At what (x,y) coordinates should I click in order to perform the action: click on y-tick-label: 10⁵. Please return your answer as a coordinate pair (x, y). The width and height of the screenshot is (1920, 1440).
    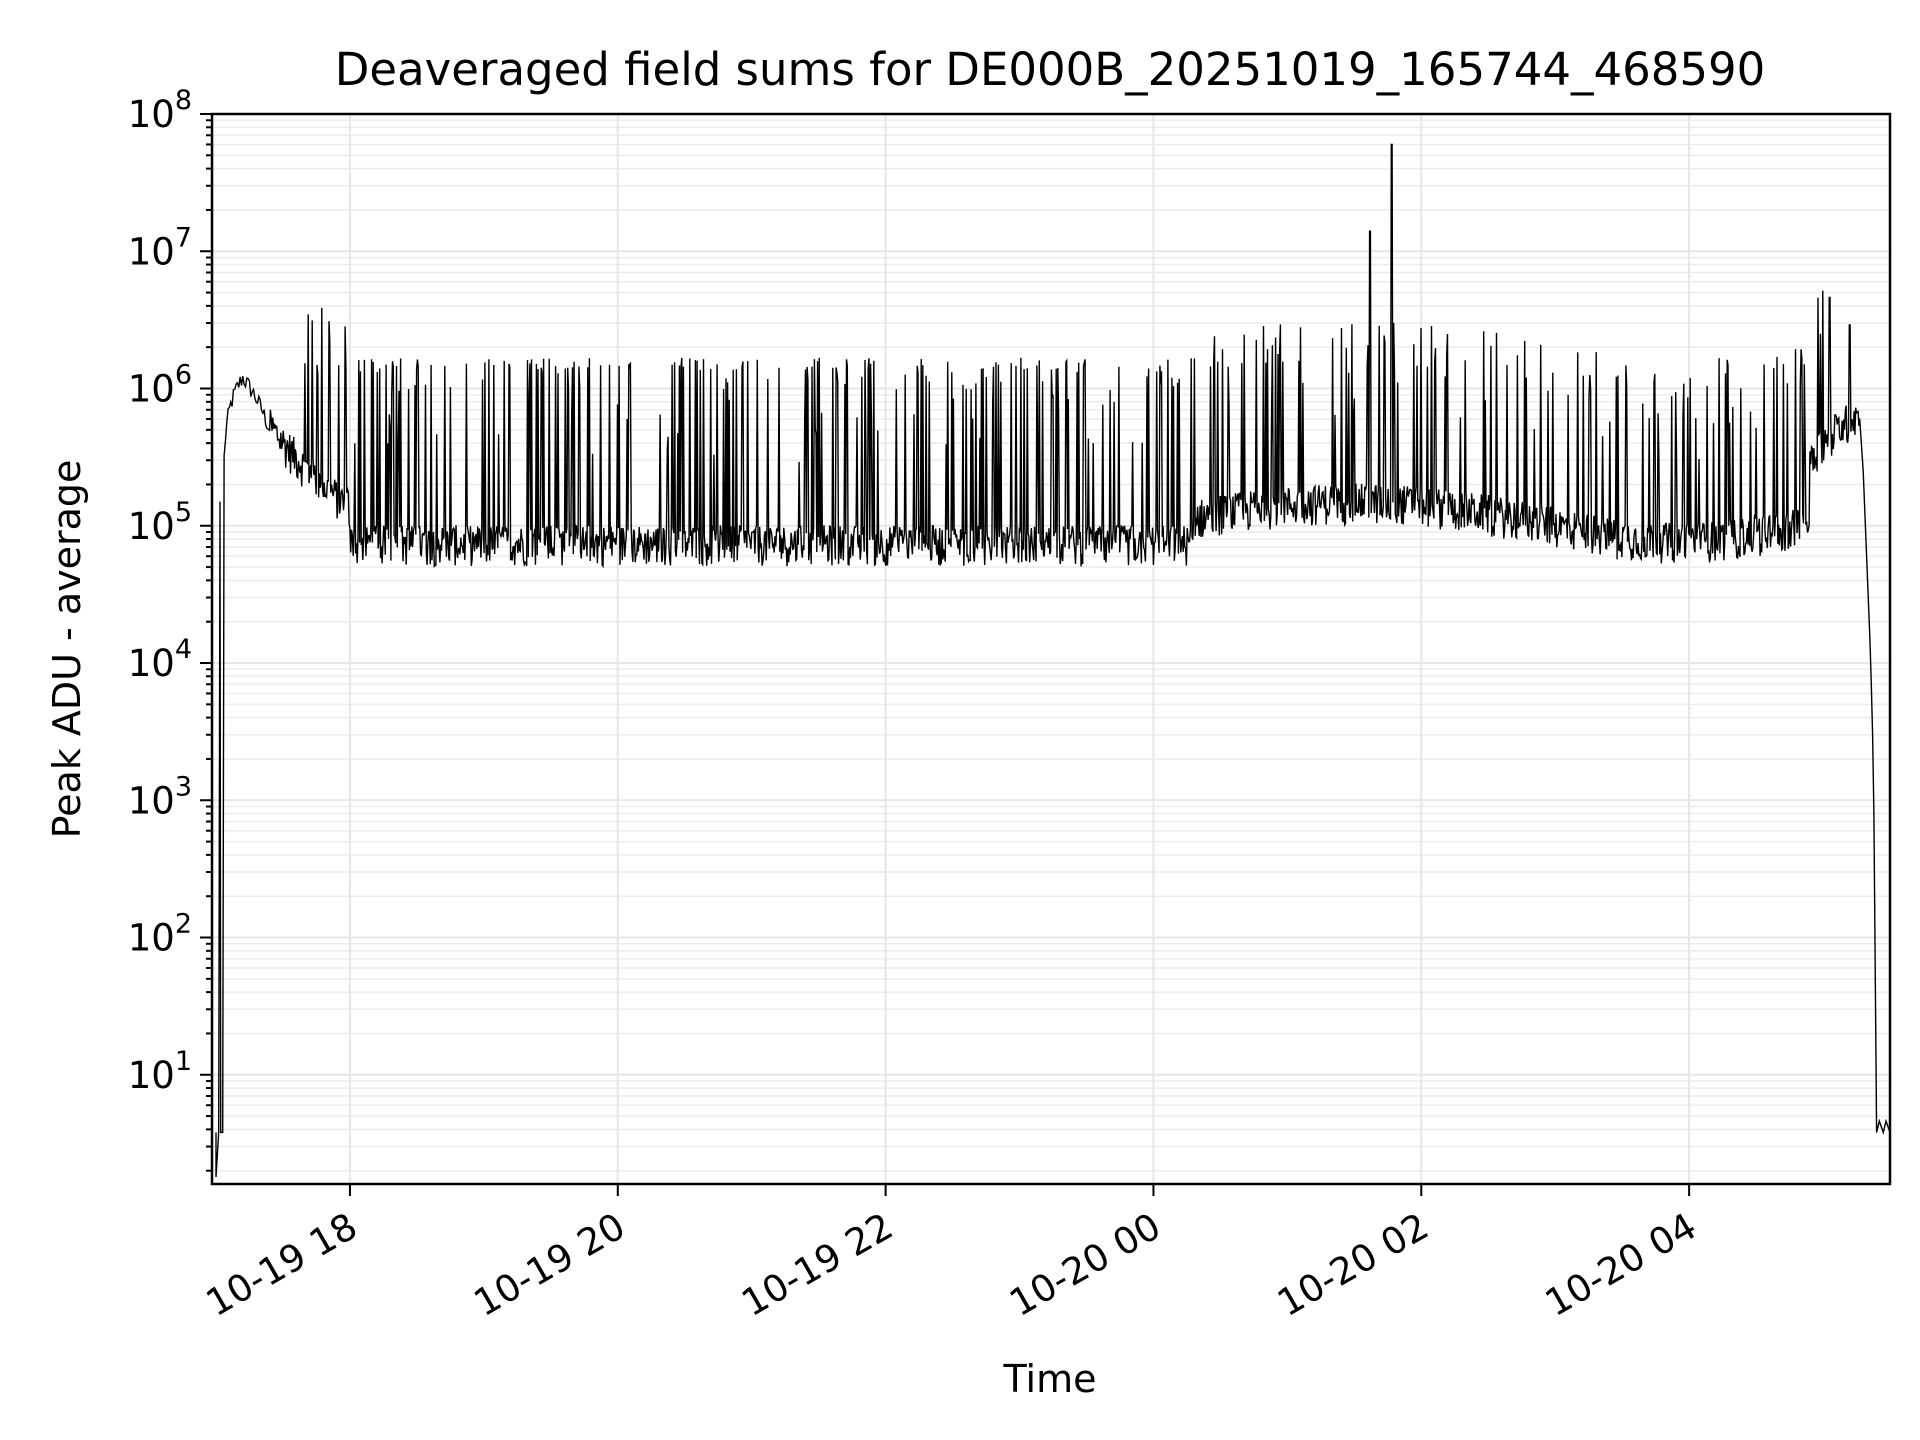
    Looking at the image, I should click on (160, 522).